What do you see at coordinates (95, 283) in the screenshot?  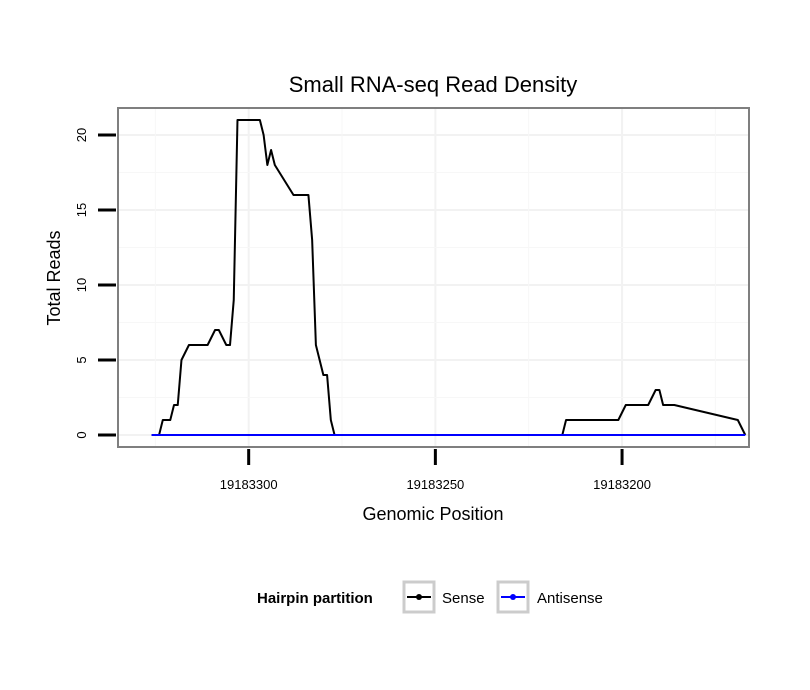 I see `y-axis: 0 5 10 15 20` at bounding box center [95, 283].